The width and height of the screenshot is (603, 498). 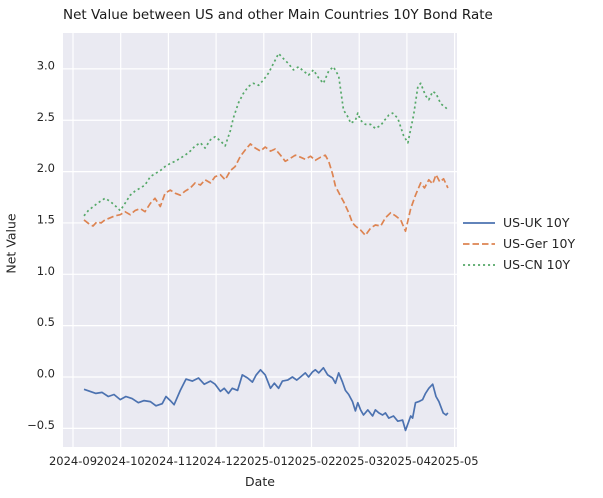 I want to click on x-axis-title: Date, so click(x=260, y=481).